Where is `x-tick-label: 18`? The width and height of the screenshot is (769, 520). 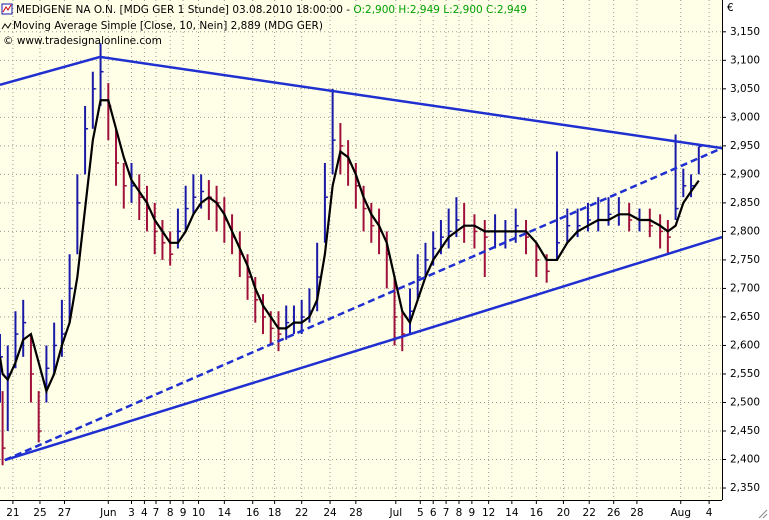 x-tick-label: 18 is located at coordinates (274, 513).